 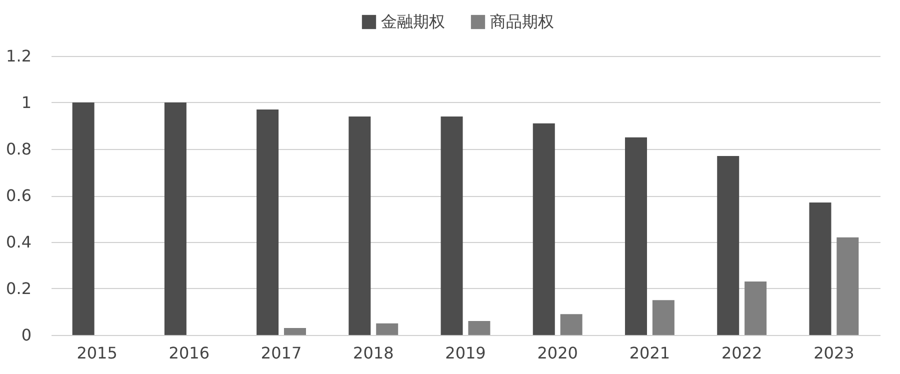 I want to click on y-tick-label: 0.8, so click(x=19, y=149).